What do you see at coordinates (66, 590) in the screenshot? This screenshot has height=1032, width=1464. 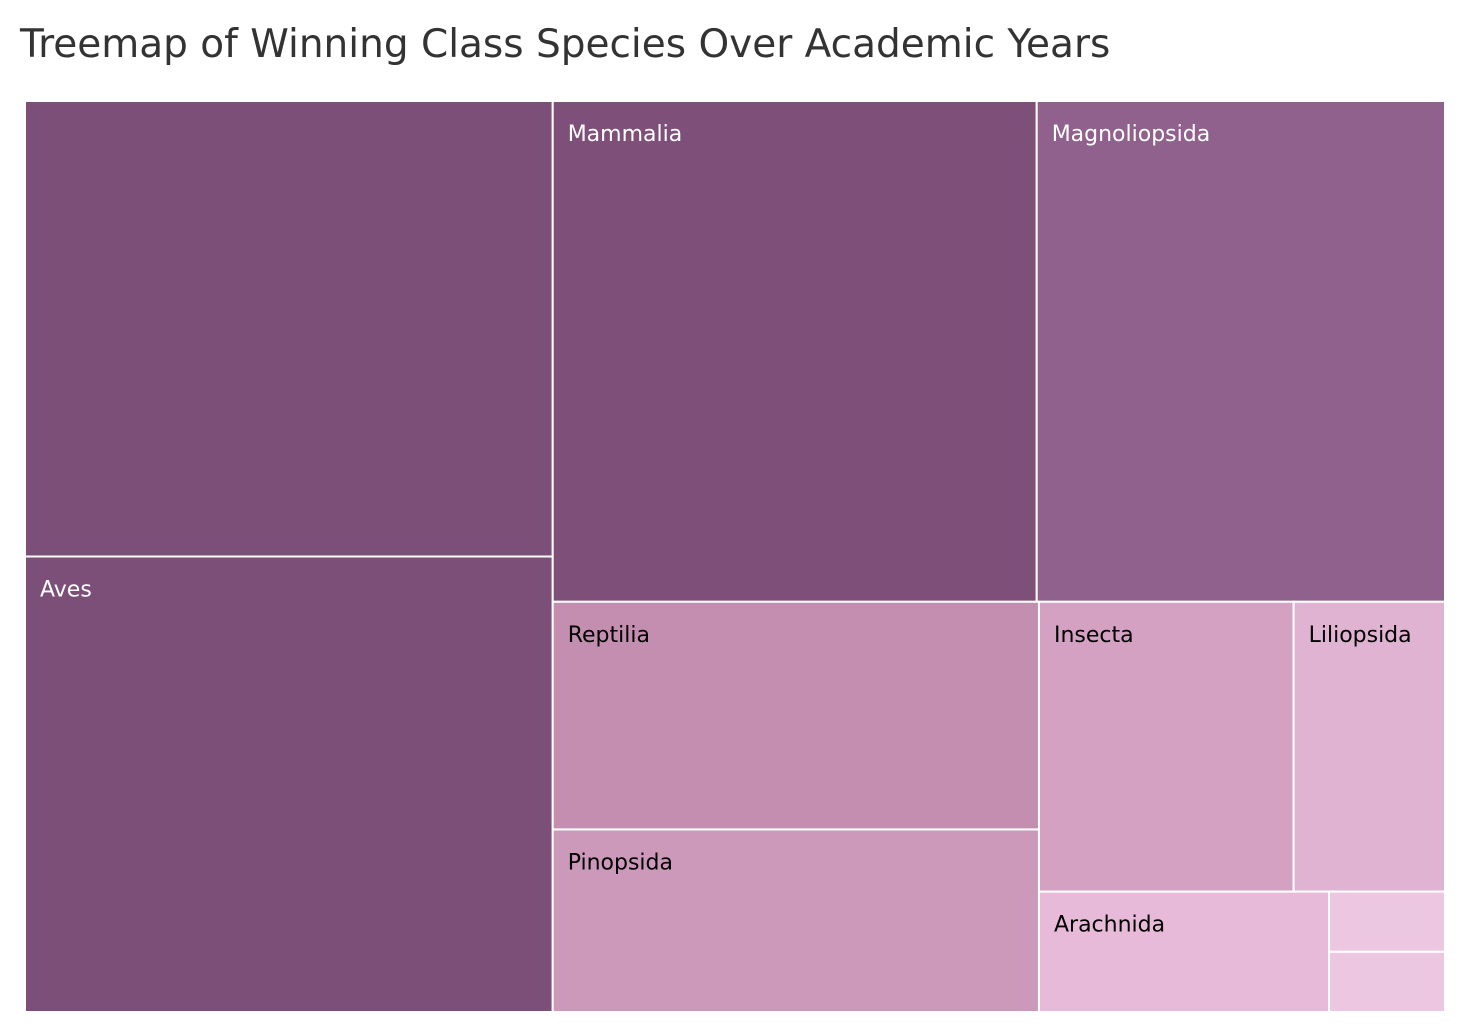 I see `tile-label-aves: Aves` at bounding box center [66, 590].